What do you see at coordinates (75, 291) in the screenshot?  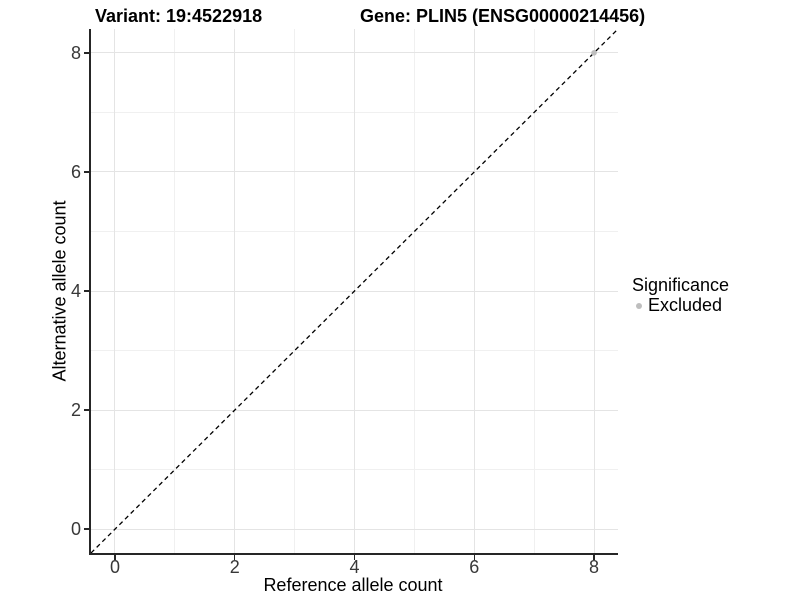 I see `y-tick-label: 4` at bounding box center [75, 291].